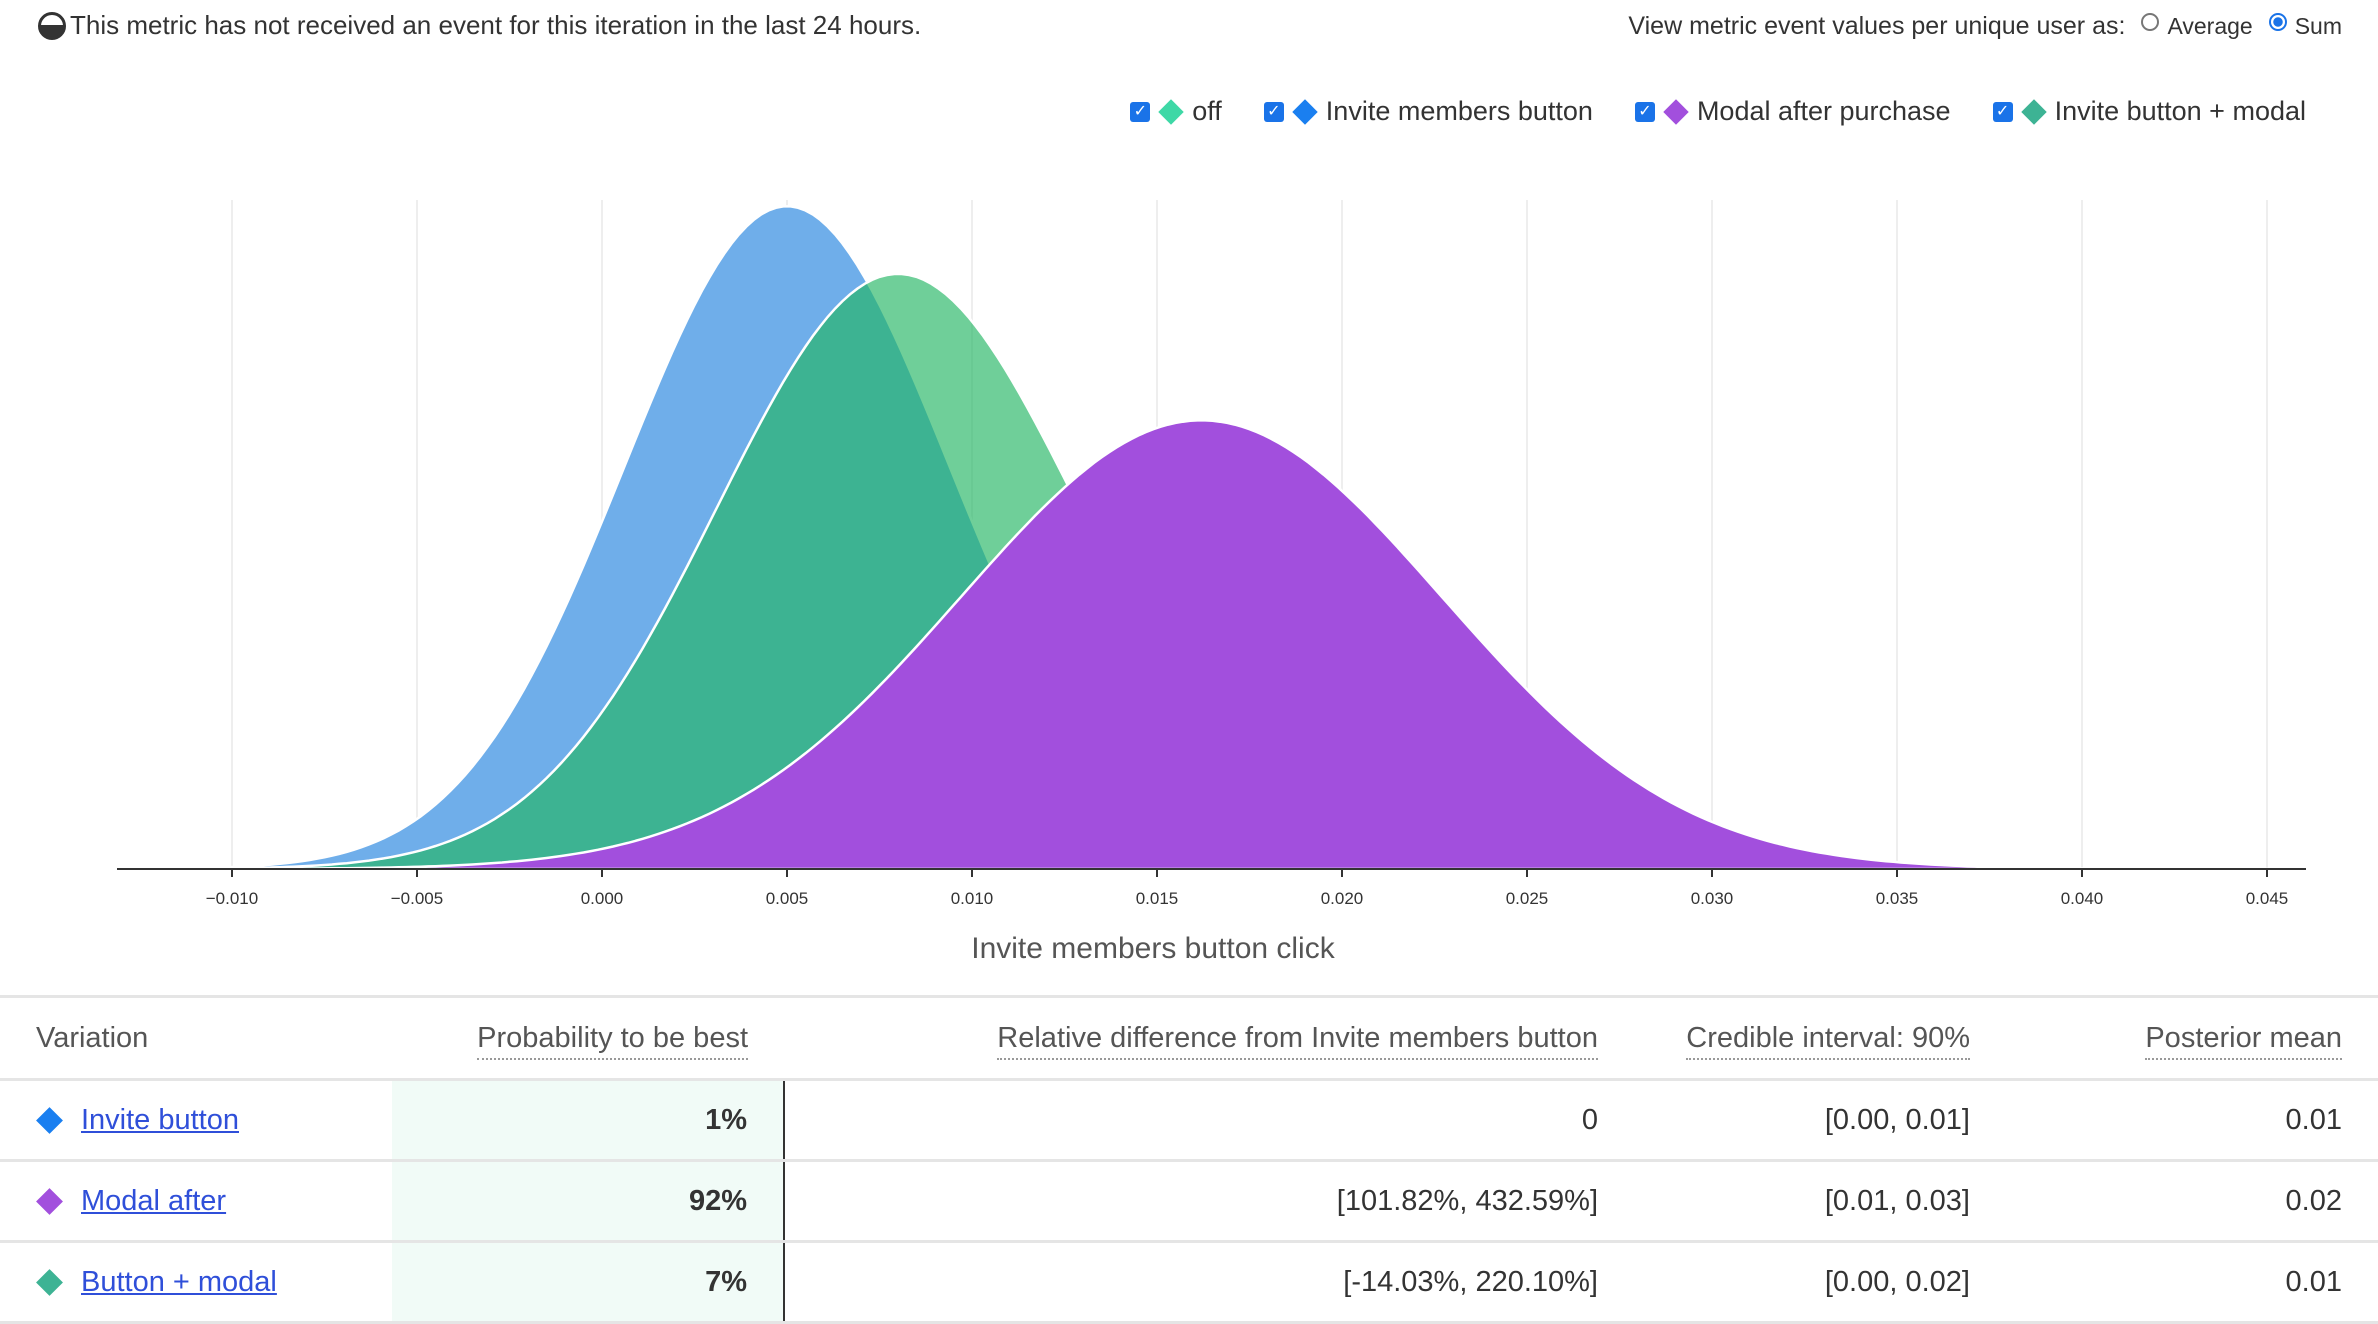  I want to click on header-posterior-mean: Posterior mean, so click(2192, 1038).